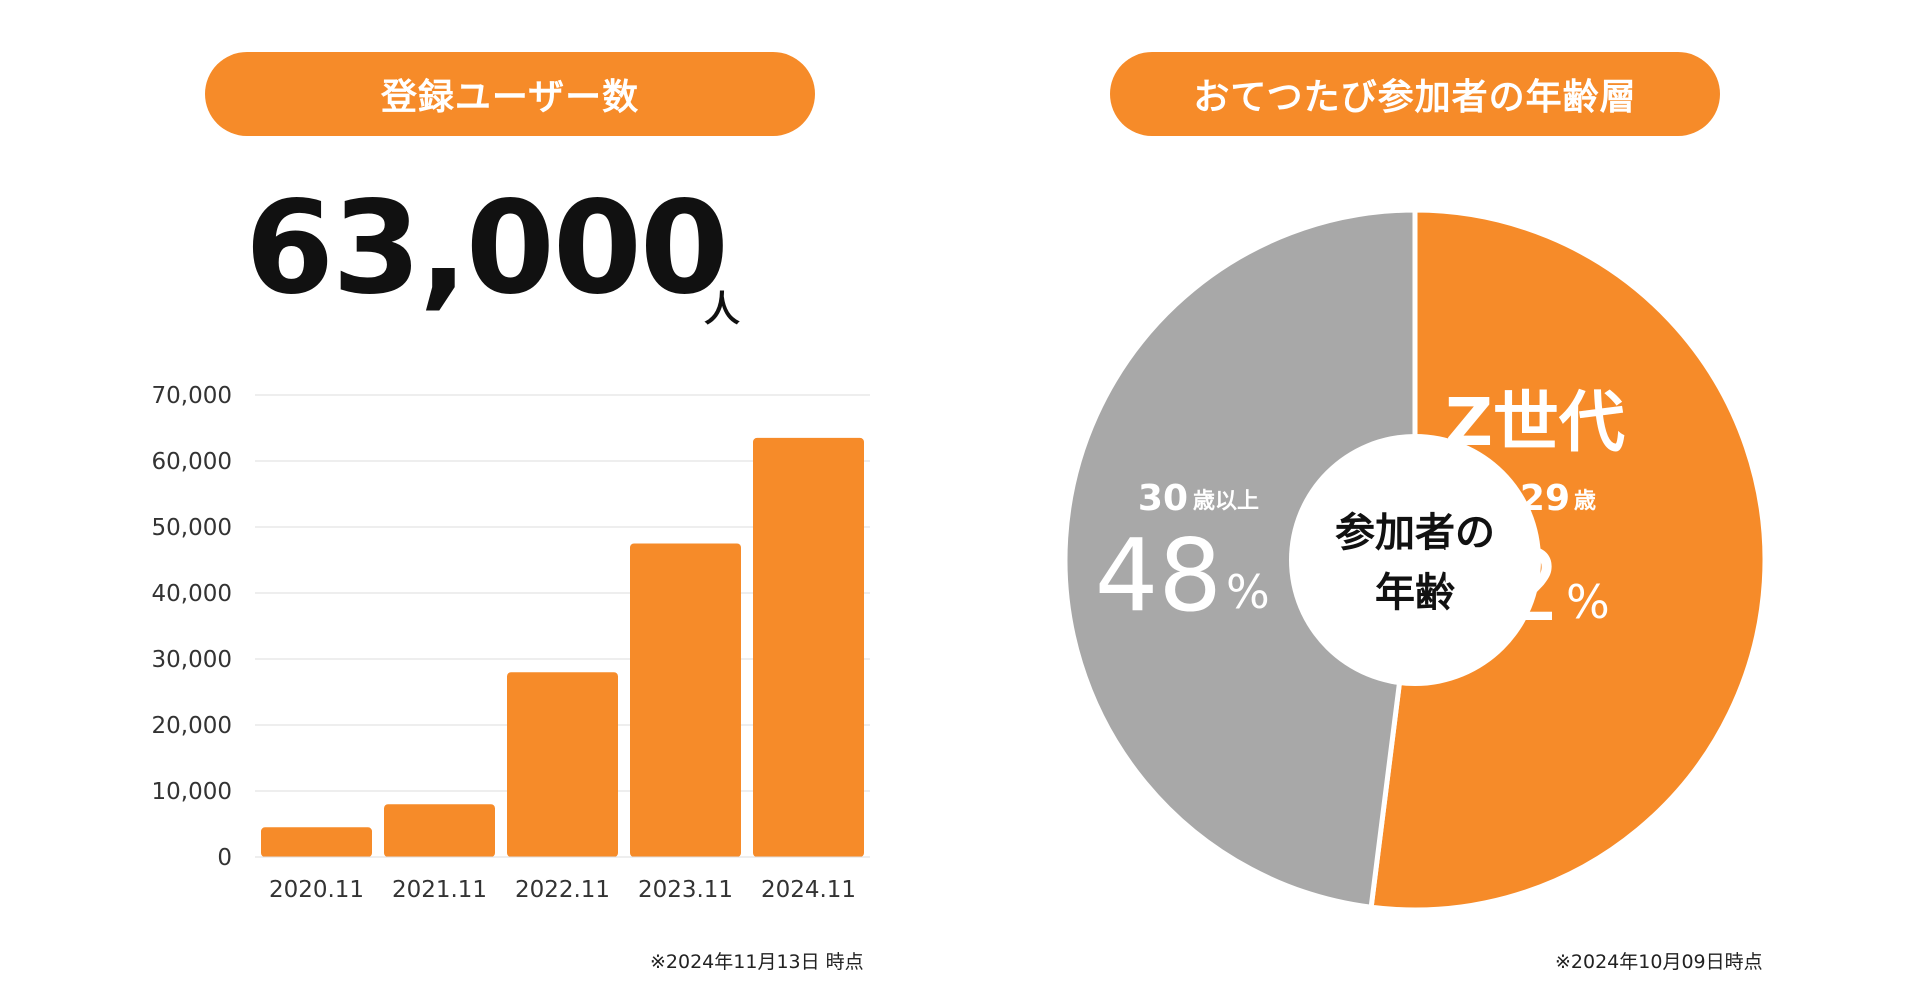 The image size is (1910, 1000). I want to click on slice-label-z-generation: Z世代, so click(1535, 422).